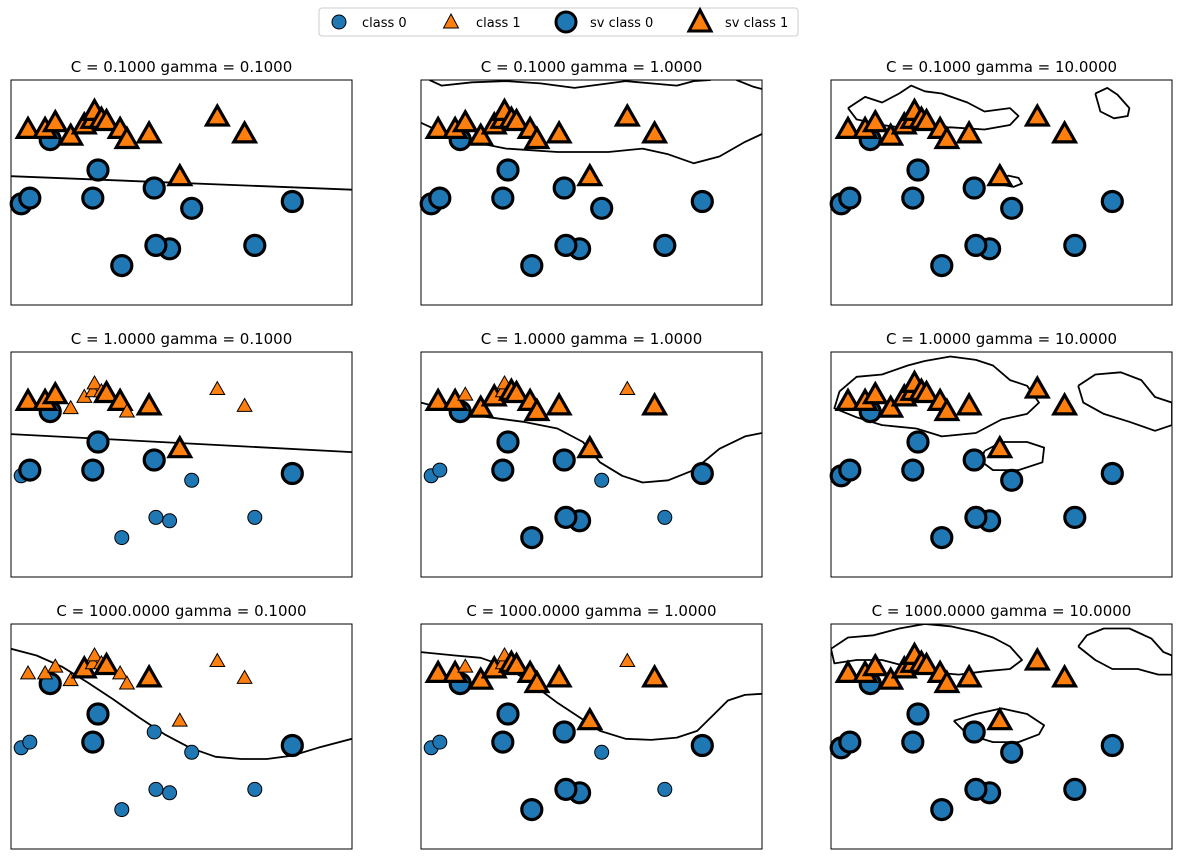 The width and height of the screenshot is (1182, 860). What do you see at coordinates (384, 23) in the screenshot?
I see `legend-label-class-0: class 0` at bounding box center [384, 23].